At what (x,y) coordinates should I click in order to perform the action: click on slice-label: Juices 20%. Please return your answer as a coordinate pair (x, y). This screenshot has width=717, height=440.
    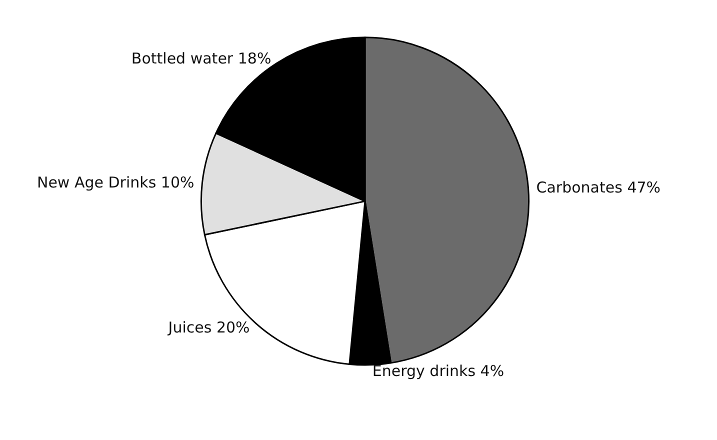
    Looking at the image, I should click on (208, 327).